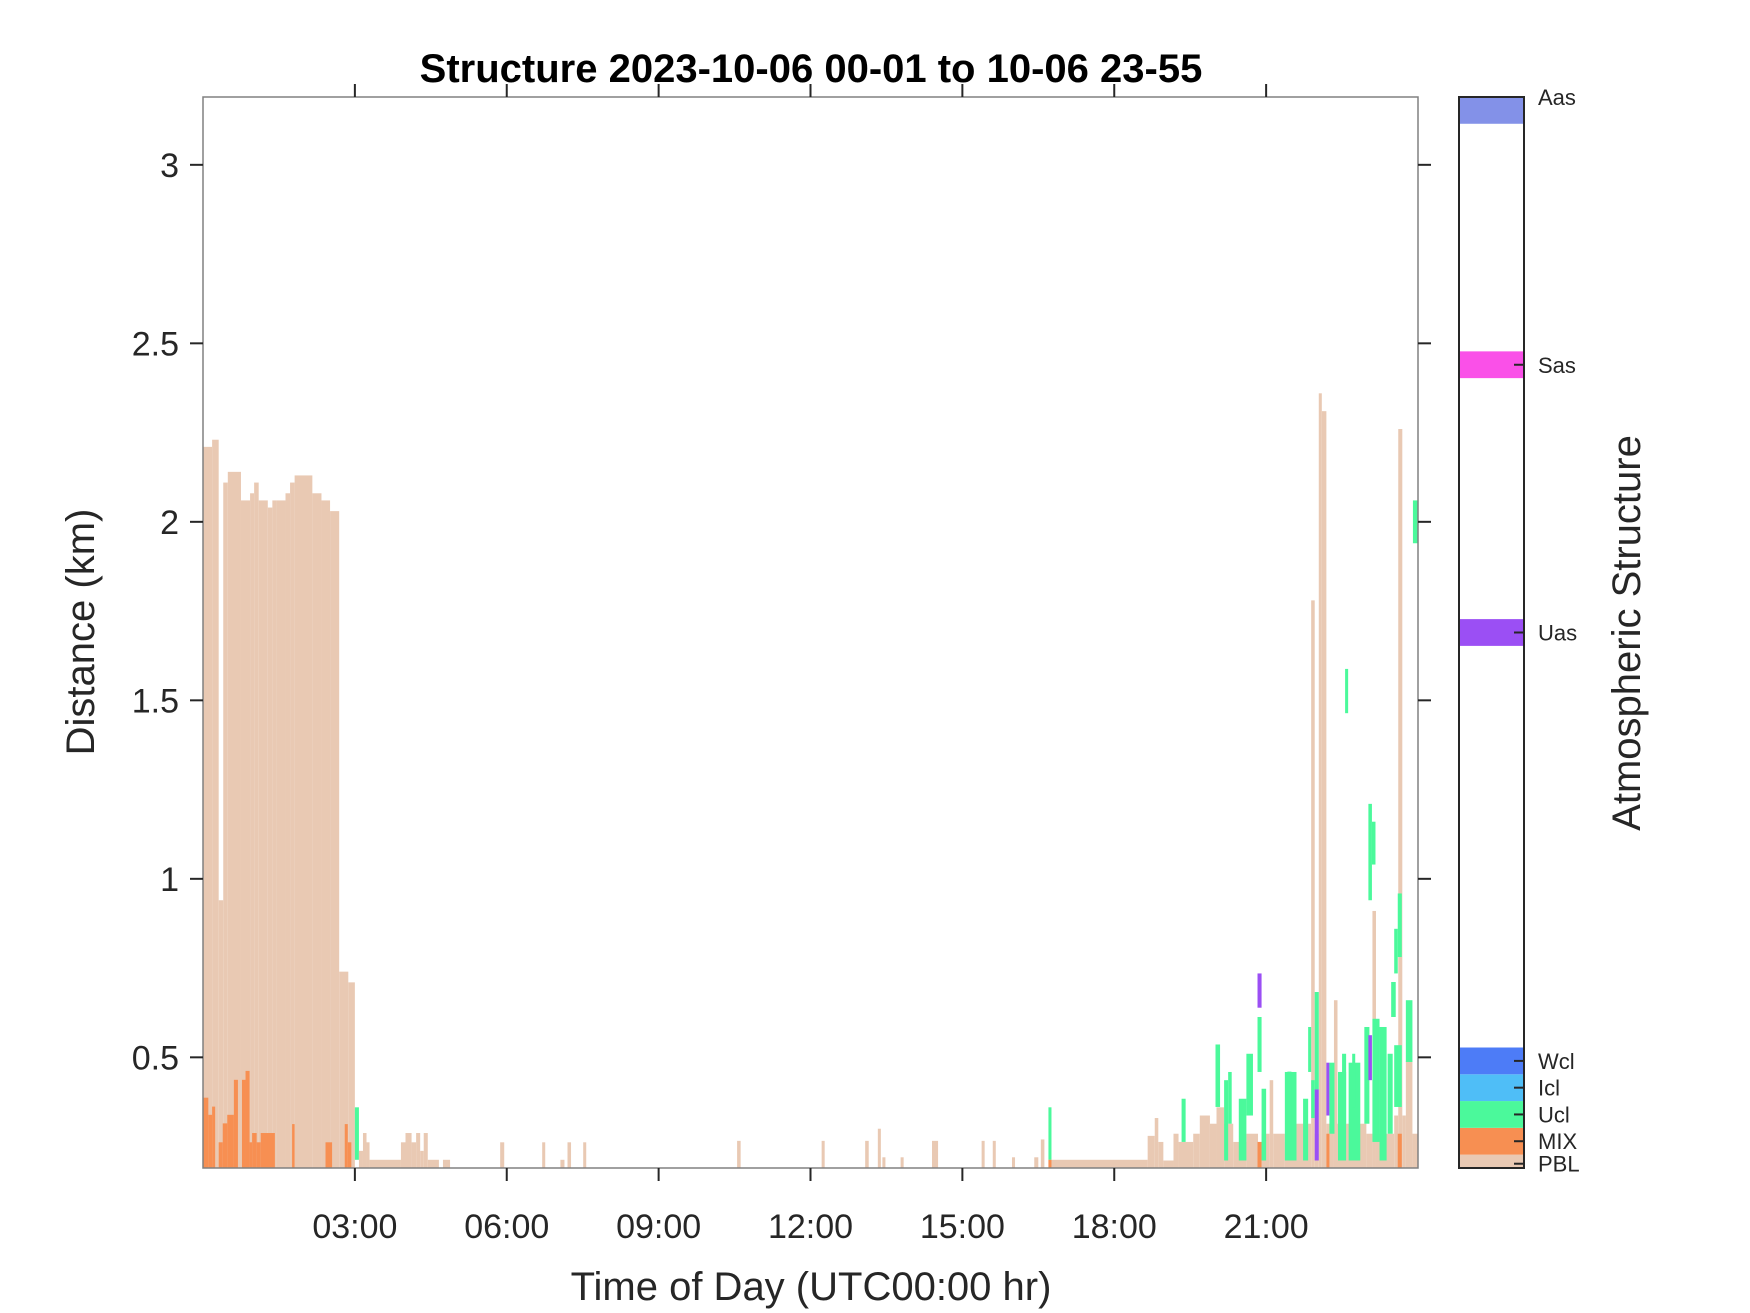 This screenshot has width=1750, height=1313. What do you see at coordinates (1491, 110) in the screenshot?
I see `colorbar-band-aas` at bounding box center [1491, 110].